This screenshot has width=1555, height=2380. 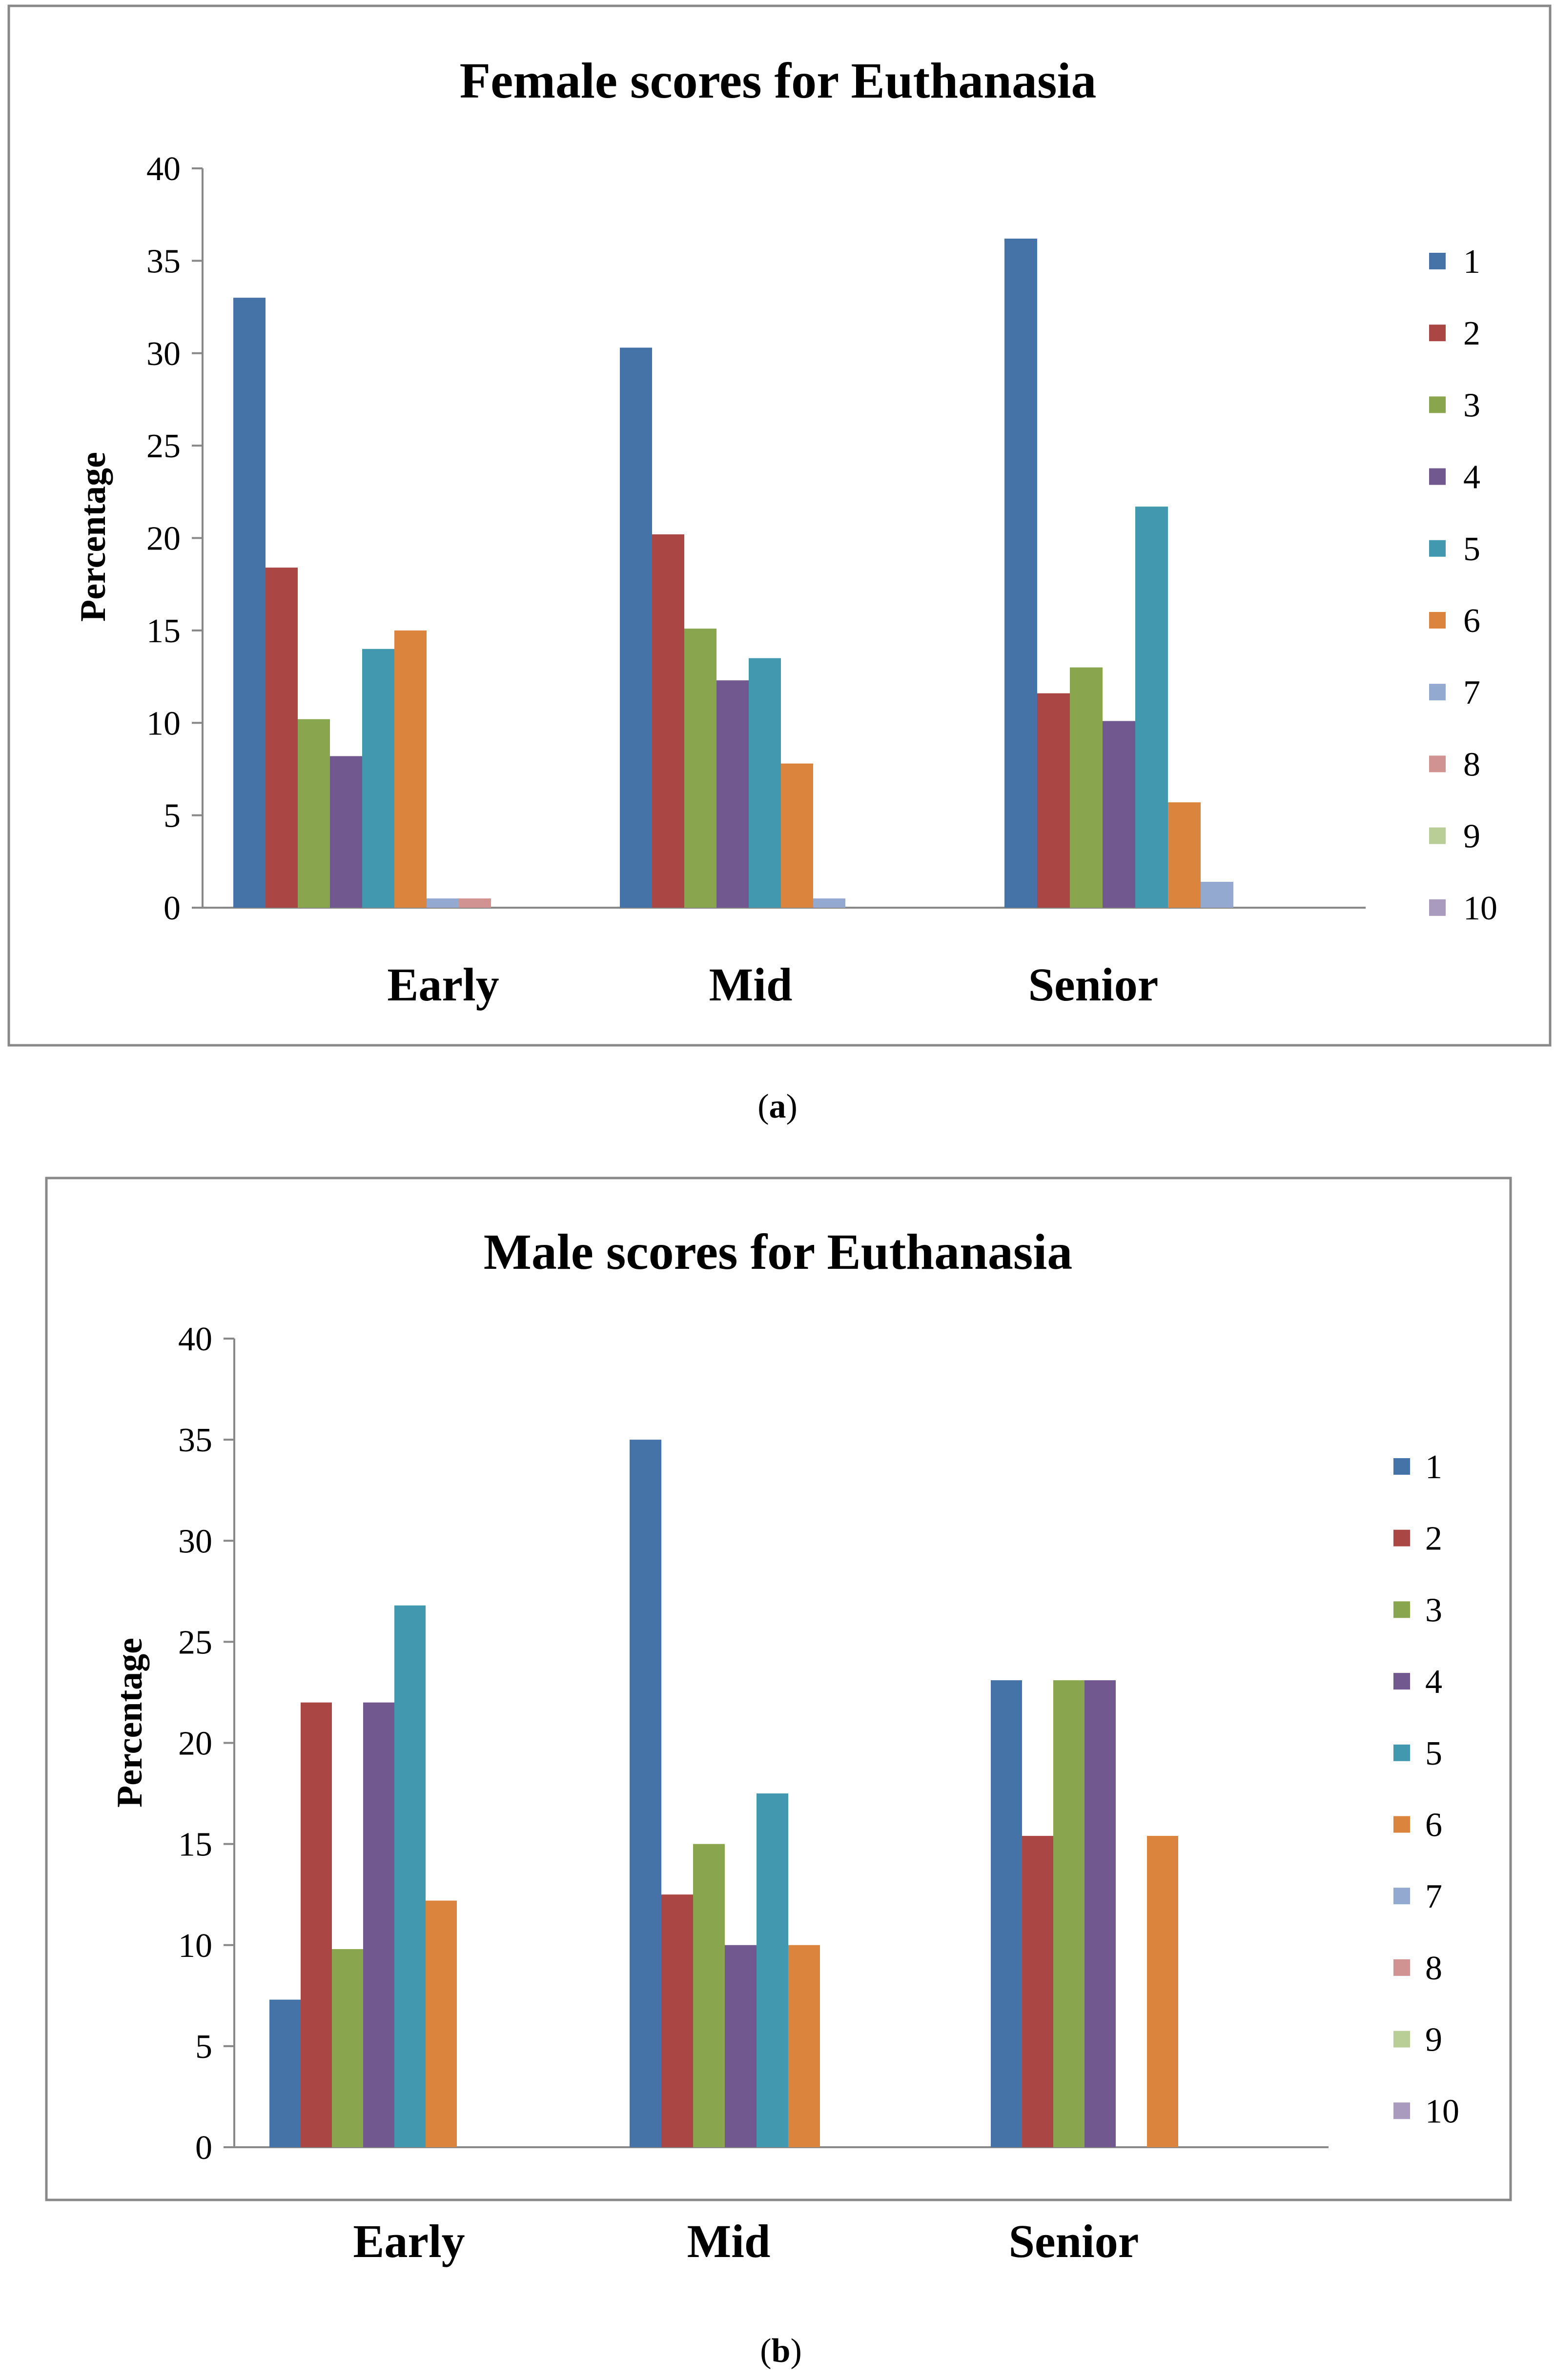 I want to click on female-legend-label-2: 2, so click(x=1471, y=333).